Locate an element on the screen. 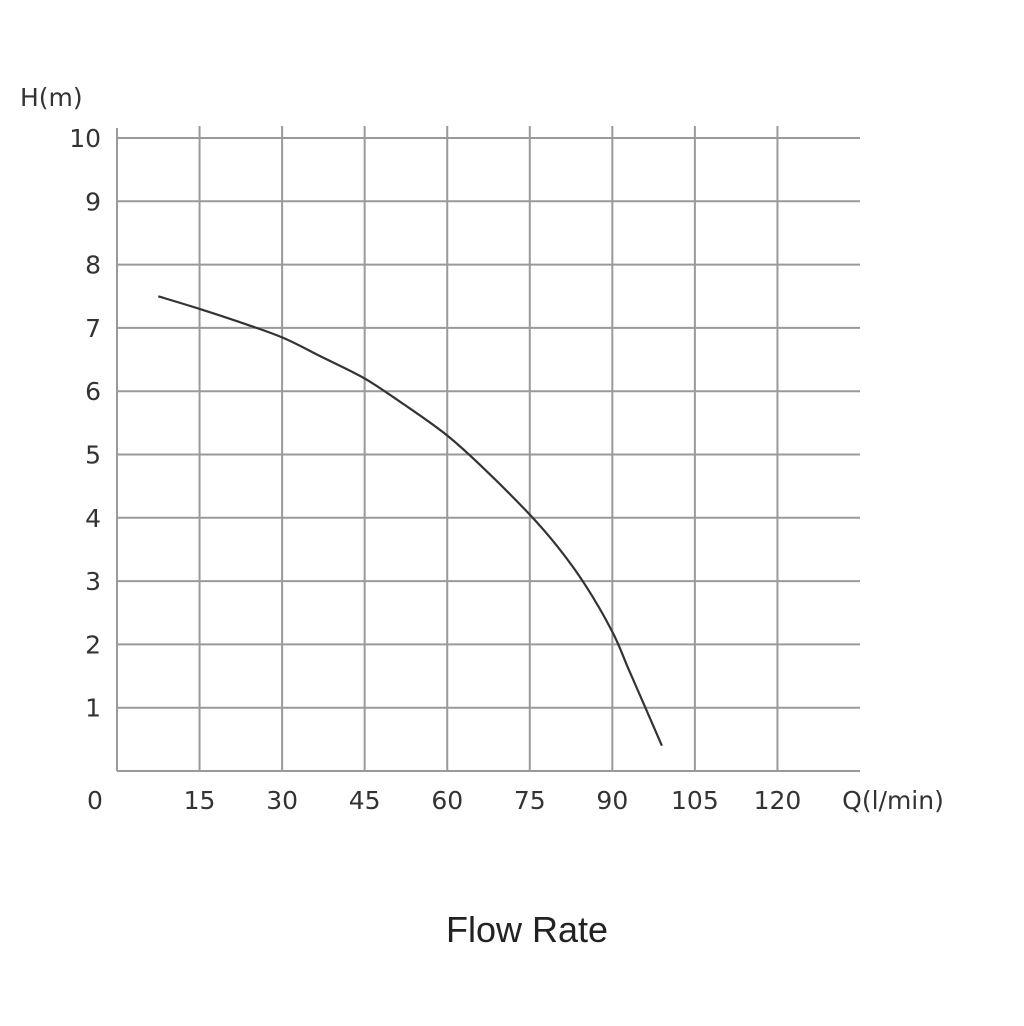 The width and height of the screenshot is (1024, 1026). x-tick-label: 75 is located at coordinates (530, 800).